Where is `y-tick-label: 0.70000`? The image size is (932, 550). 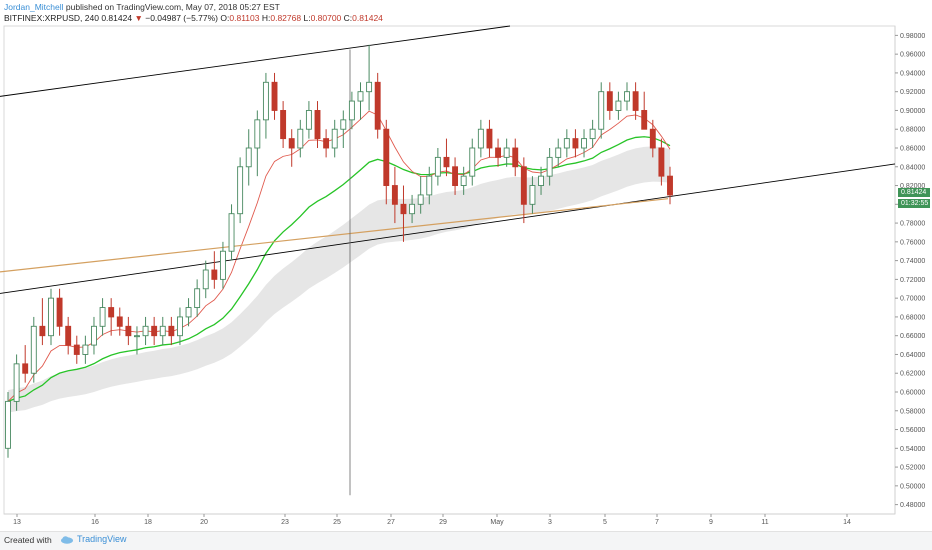
y-tick-label: 0.70000 is located at coordinates (912, 299).